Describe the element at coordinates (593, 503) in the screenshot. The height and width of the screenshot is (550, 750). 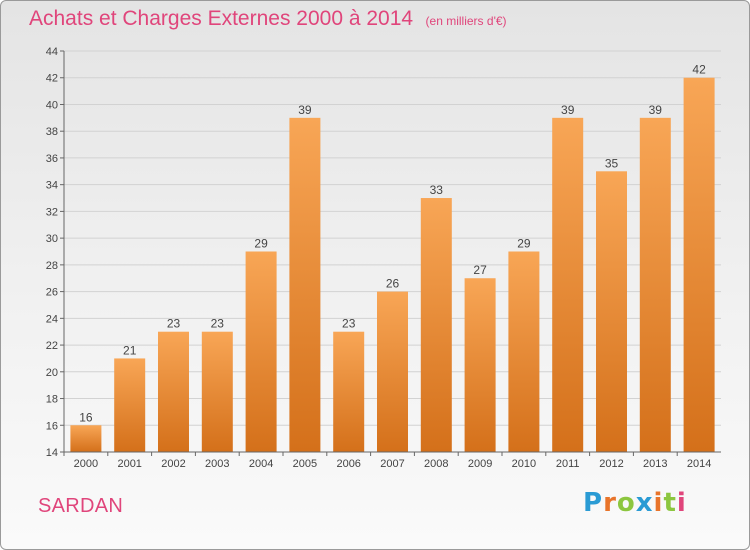
I see `brand-letter: P` at that location.